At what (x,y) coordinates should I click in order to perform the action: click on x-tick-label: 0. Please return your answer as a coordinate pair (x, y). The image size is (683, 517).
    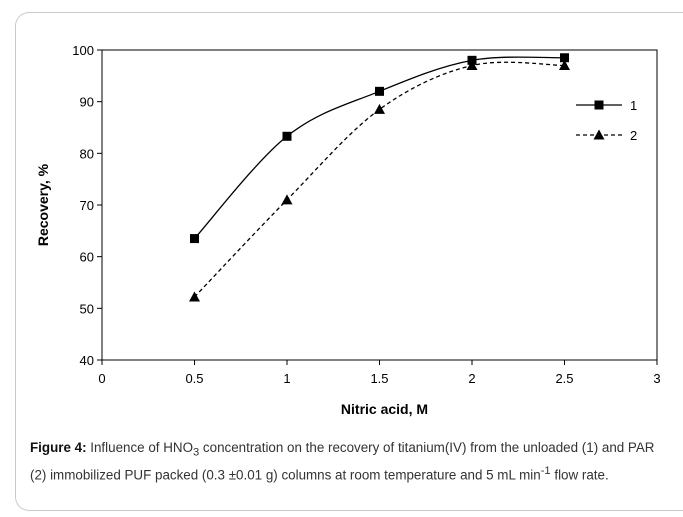
    Looking at the image, I should click on (101, 378).